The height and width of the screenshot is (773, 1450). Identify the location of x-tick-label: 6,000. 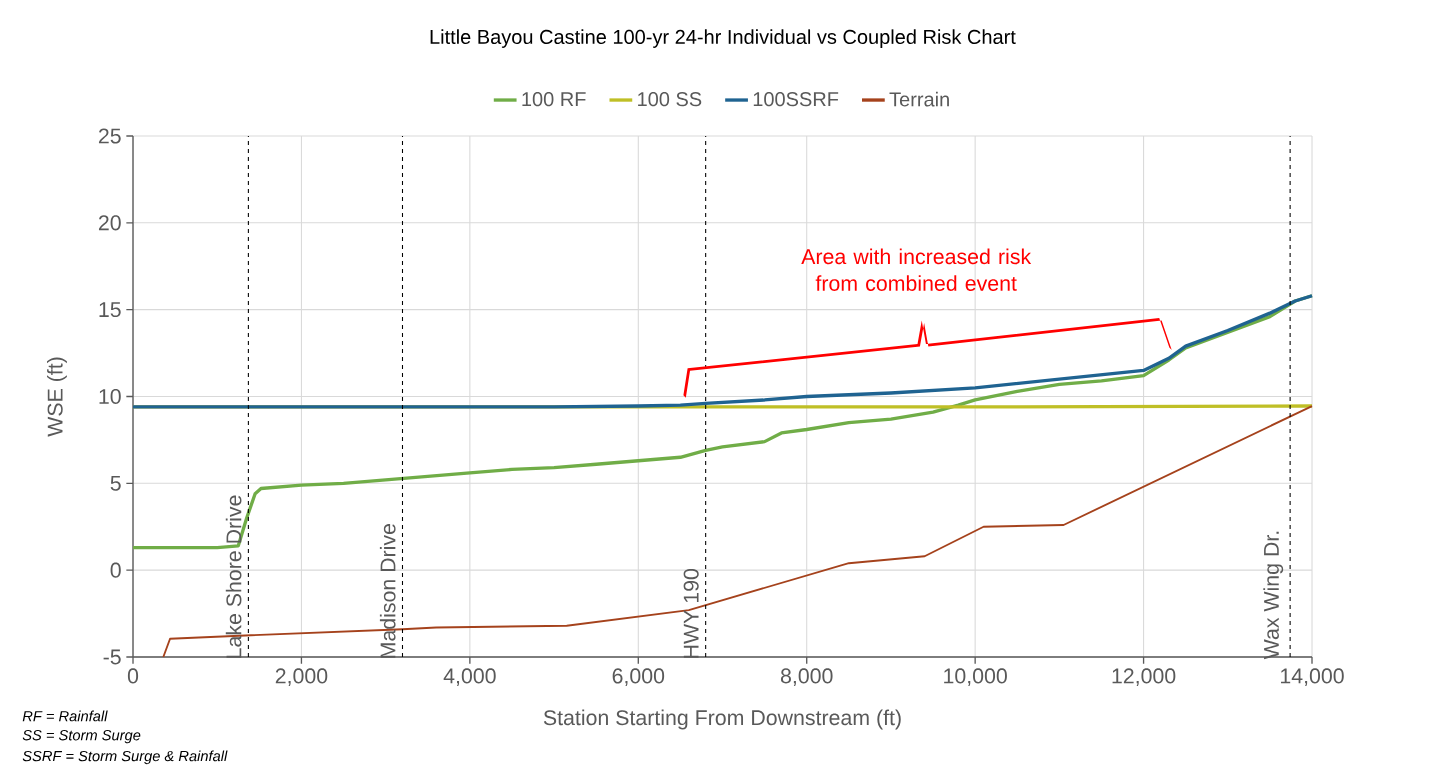
(638, 677).